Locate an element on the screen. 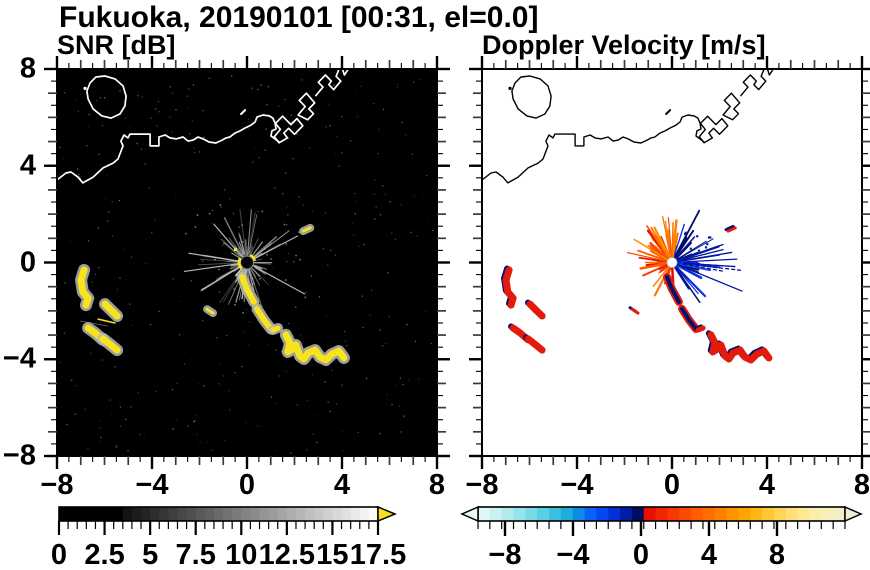 This screenshot has width=870, height=570. snr-panel-title: SNR [dB] is located at coordinates (116, 45).